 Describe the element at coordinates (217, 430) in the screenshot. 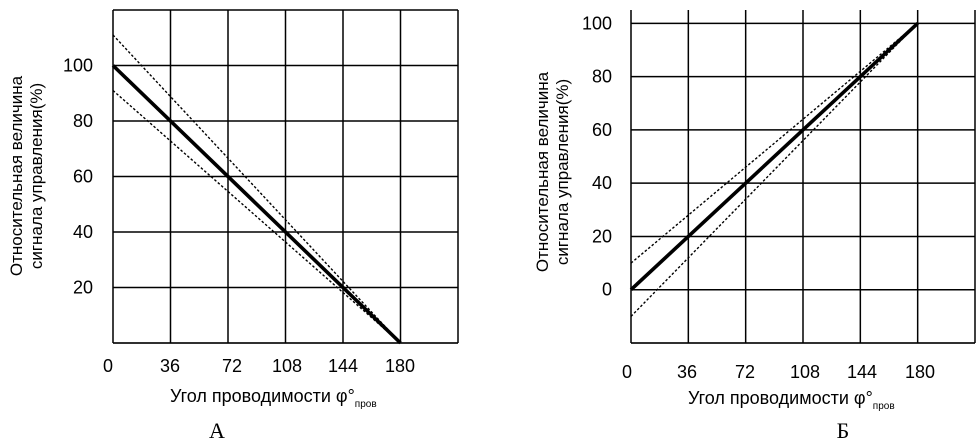

I see `chart-caption: А` at that location.